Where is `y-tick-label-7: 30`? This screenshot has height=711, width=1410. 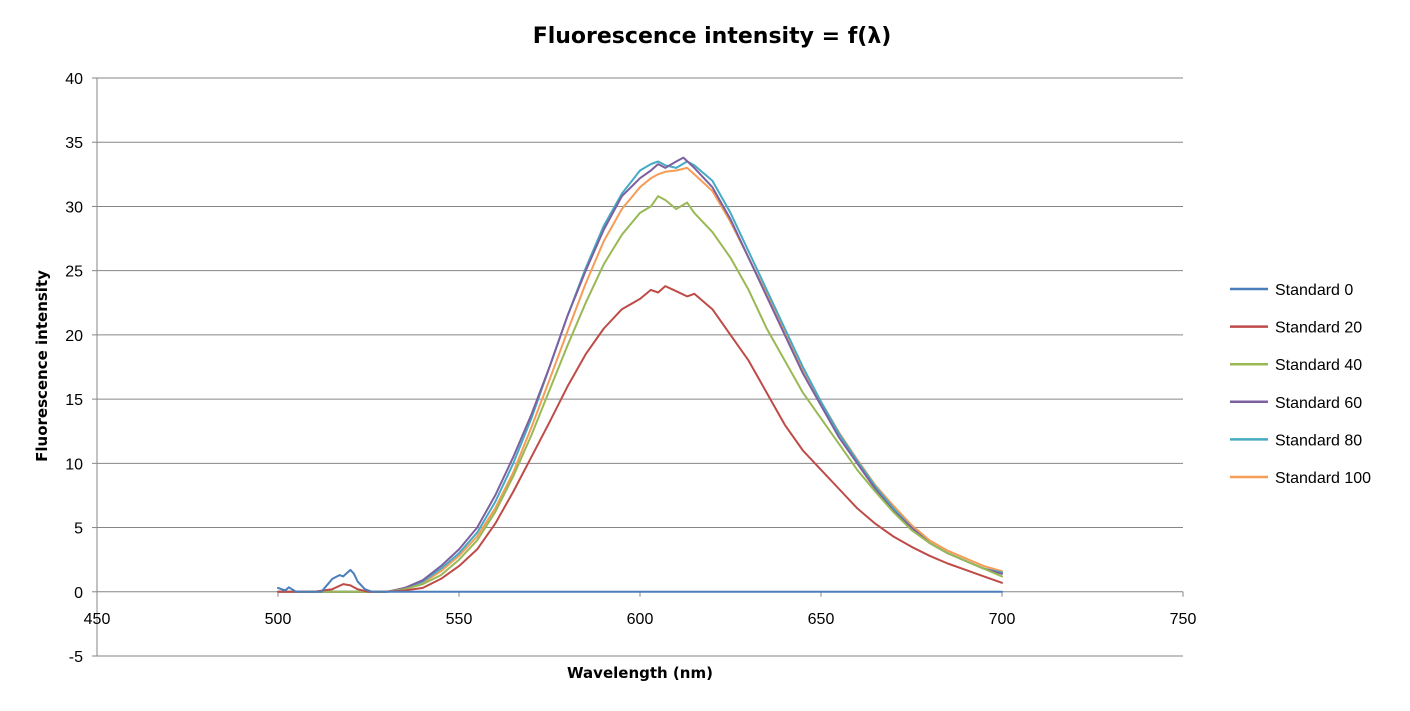
y-tick-label-7: 30 is located at coordinates (74, 207).